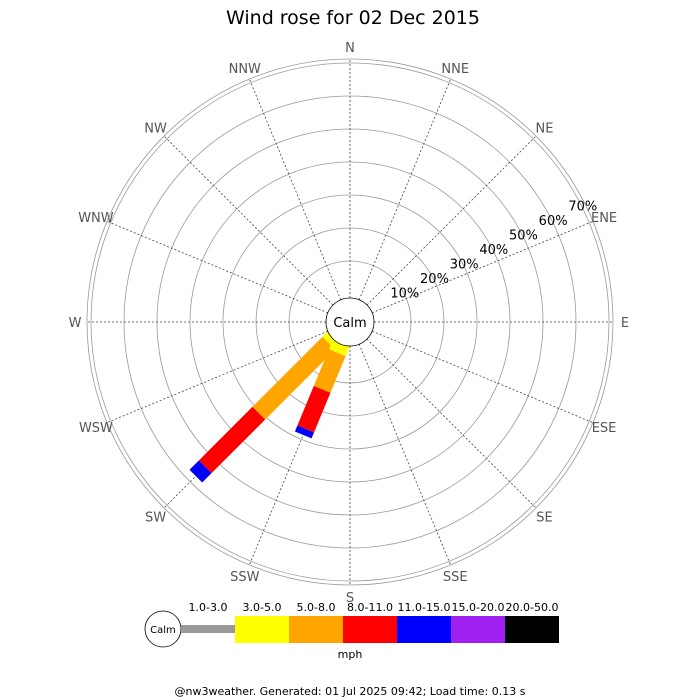  What do you see at coordinates (353, 18) in the screenshot?
I see `chart-title: Wind rose for 02 Dec 2015` at bounding box center [353, 18].